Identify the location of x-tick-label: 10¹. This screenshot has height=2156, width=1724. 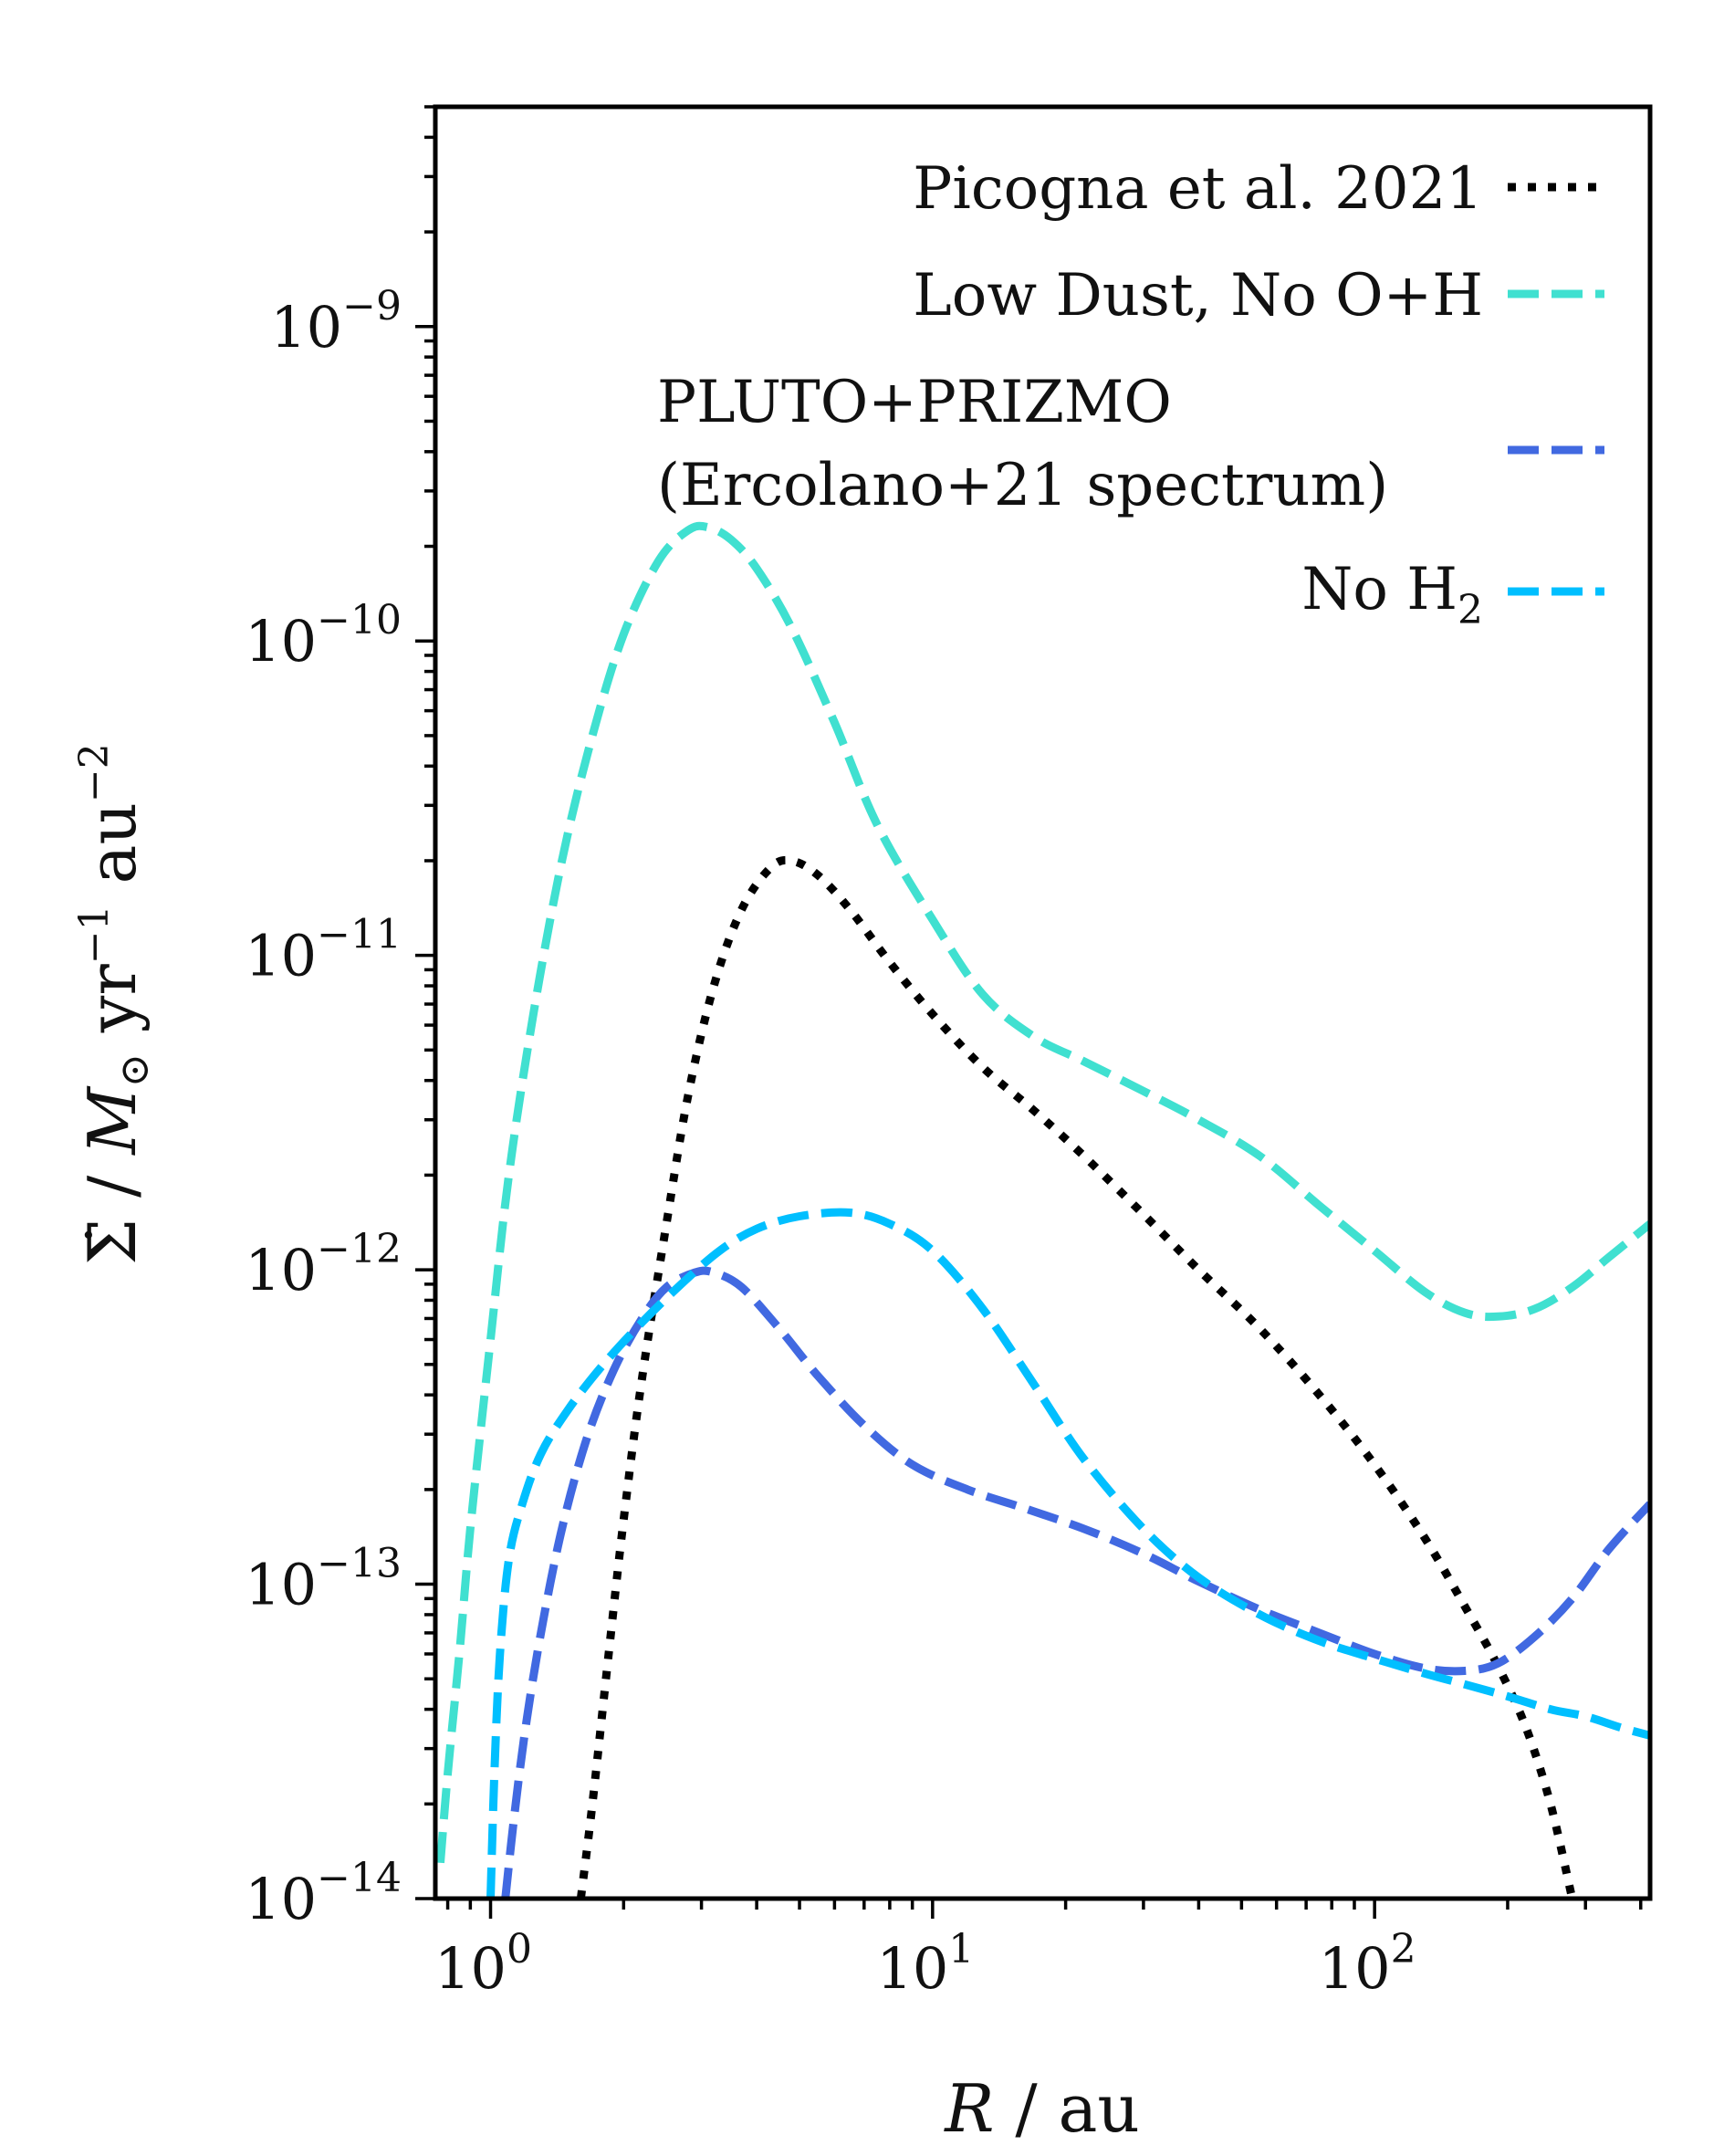
(925, 1964).